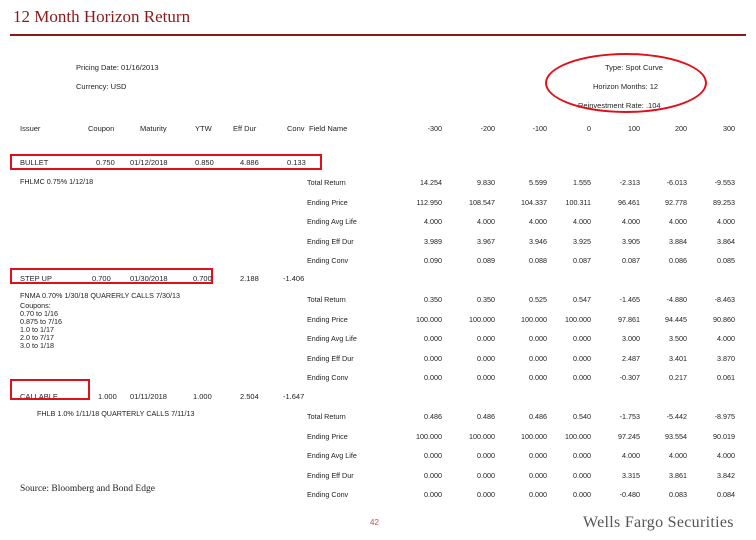 The image size is (756, 540). Describe the element at coordinates (676, 182) in the screenshot. I see `table-cell: -6.013` at that location.